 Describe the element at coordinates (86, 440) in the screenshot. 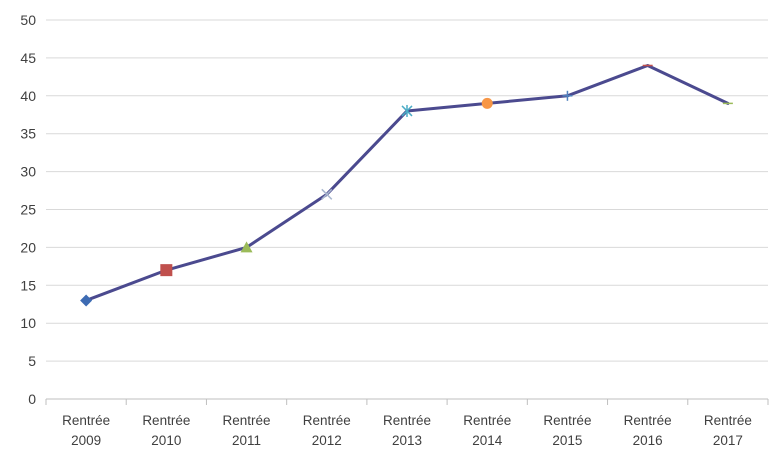

I see `x-tick-label: 2009` at that location.